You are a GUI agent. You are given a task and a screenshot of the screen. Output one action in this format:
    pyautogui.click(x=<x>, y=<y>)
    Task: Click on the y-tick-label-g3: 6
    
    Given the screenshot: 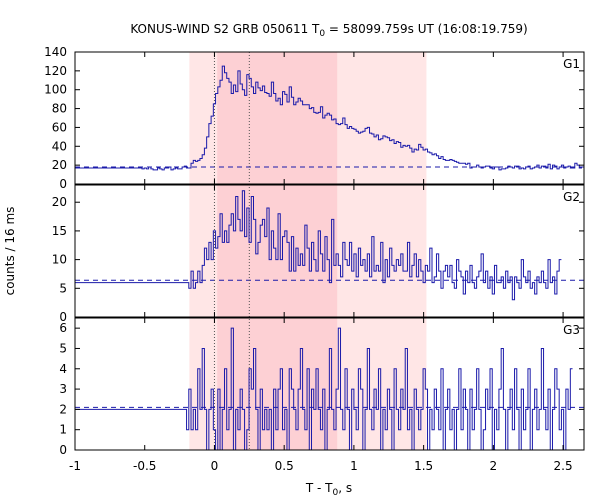 What is the action you would take?
    pyautogui.click(x=63, y=328)
    